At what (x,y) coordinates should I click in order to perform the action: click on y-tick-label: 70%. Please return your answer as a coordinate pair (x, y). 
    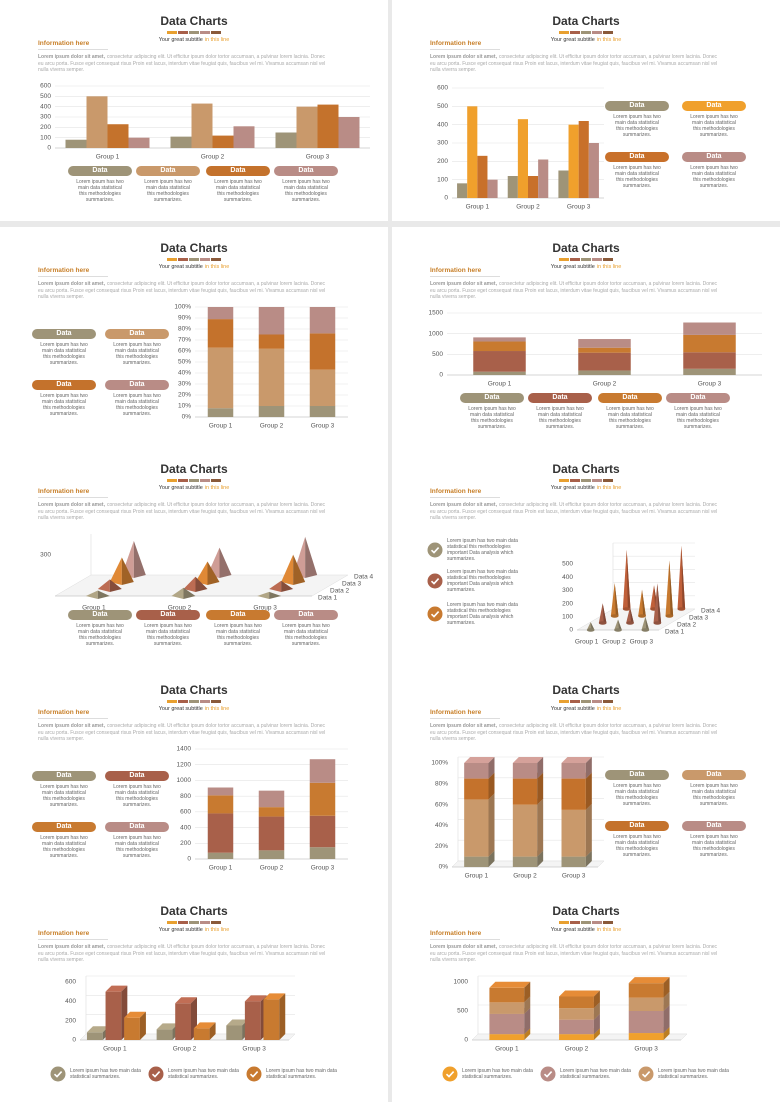
    Looking at the image, I should click on (184, 340).